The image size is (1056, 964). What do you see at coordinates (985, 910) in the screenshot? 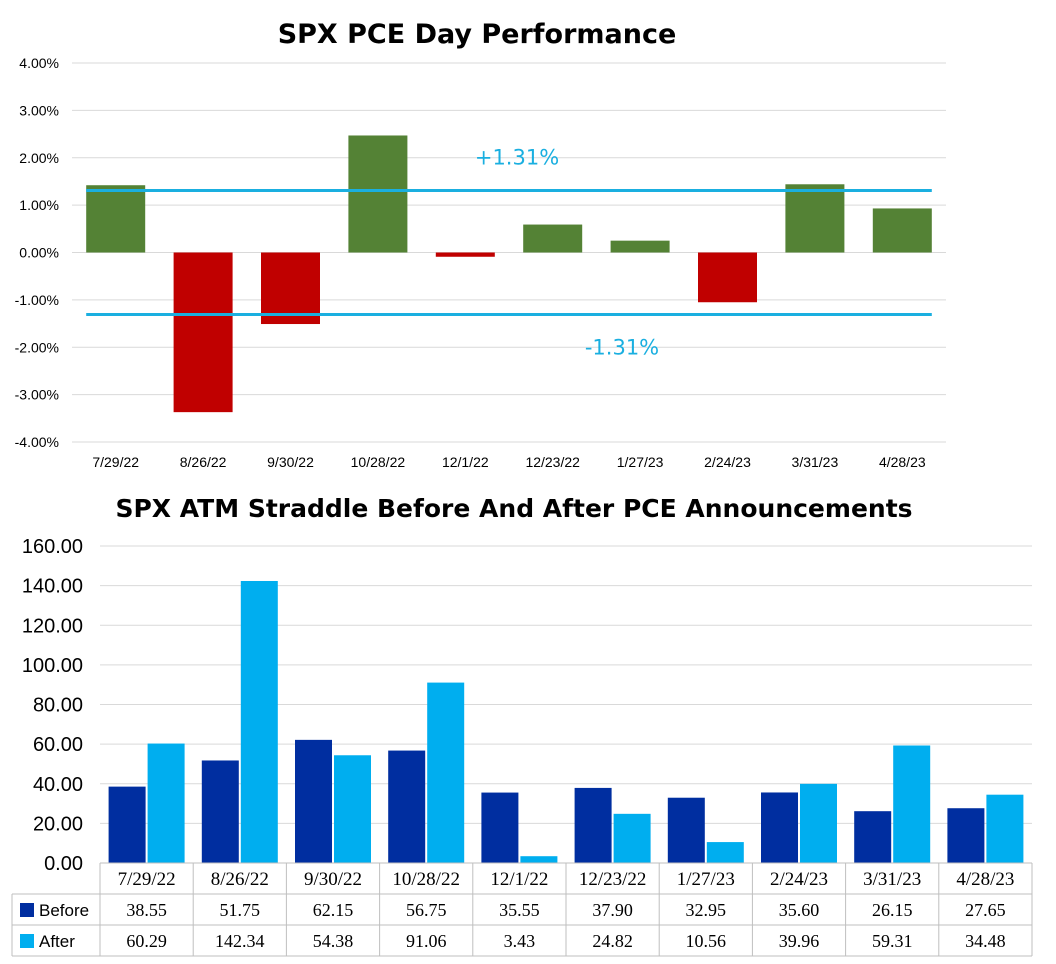
I see `chart2-table-cell: 27.65` at bounding box center [985, 910].